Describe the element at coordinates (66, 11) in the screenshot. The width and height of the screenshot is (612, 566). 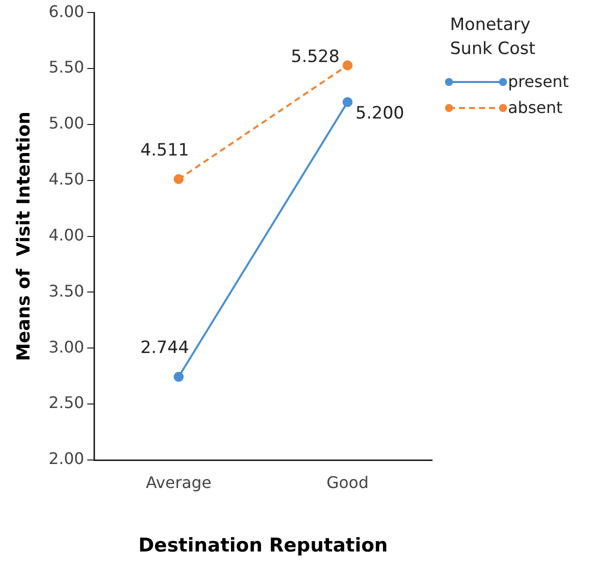
I see `y-tick-label: 6.00` at that location.